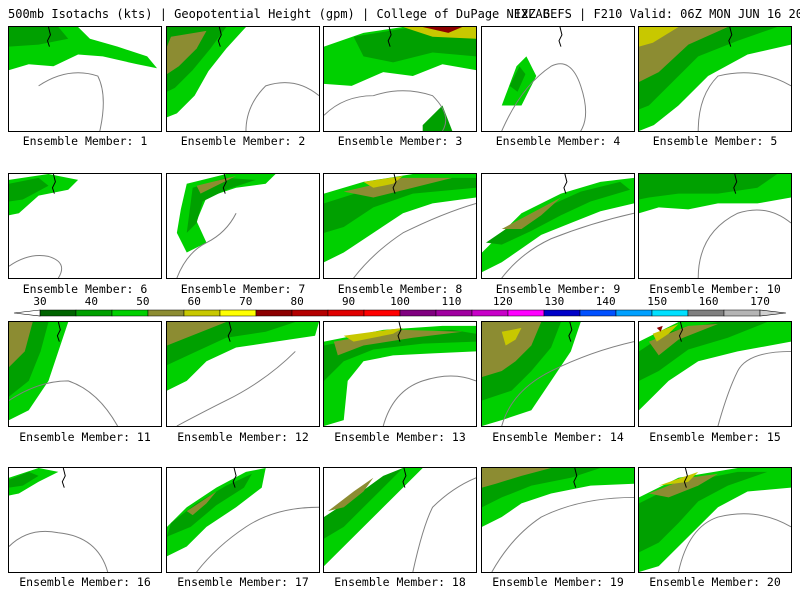 The height and width of the screenshot is (600, 800). What do you see at coordinates (558, 582) in the screenshot?
I see `ensemble-member-label: Ensemble Member: 19` at bounding box center [558, 582].